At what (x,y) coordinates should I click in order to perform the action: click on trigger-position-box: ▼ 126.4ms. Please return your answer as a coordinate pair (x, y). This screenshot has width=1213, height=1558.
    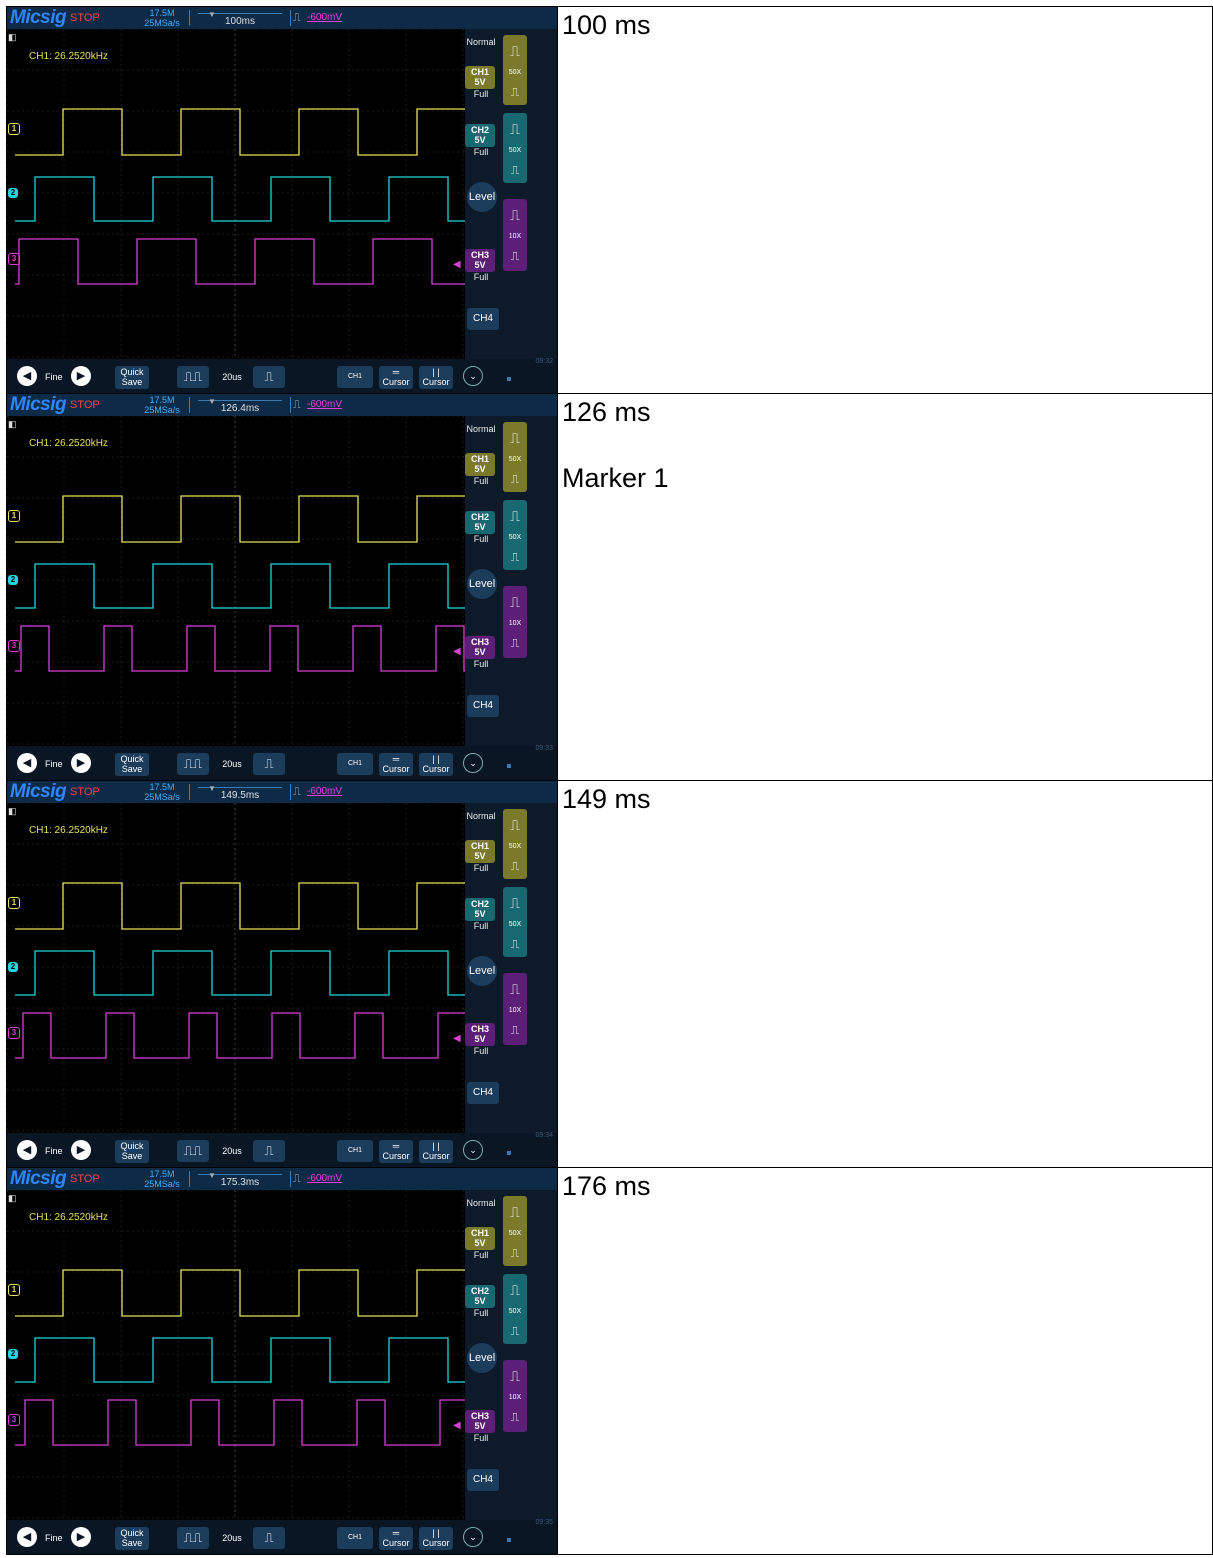
    Looking at the image, I should click on (240, 405).